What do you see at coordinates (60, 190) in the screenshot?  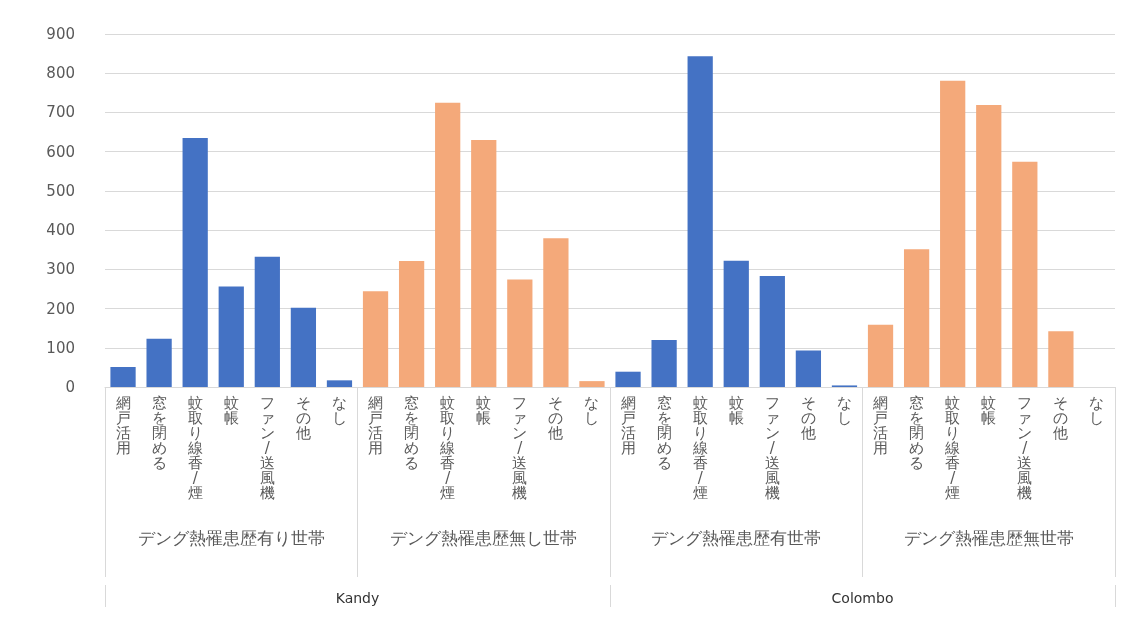 I see `y-tick-label: 500` at bounding box center [60, 190].